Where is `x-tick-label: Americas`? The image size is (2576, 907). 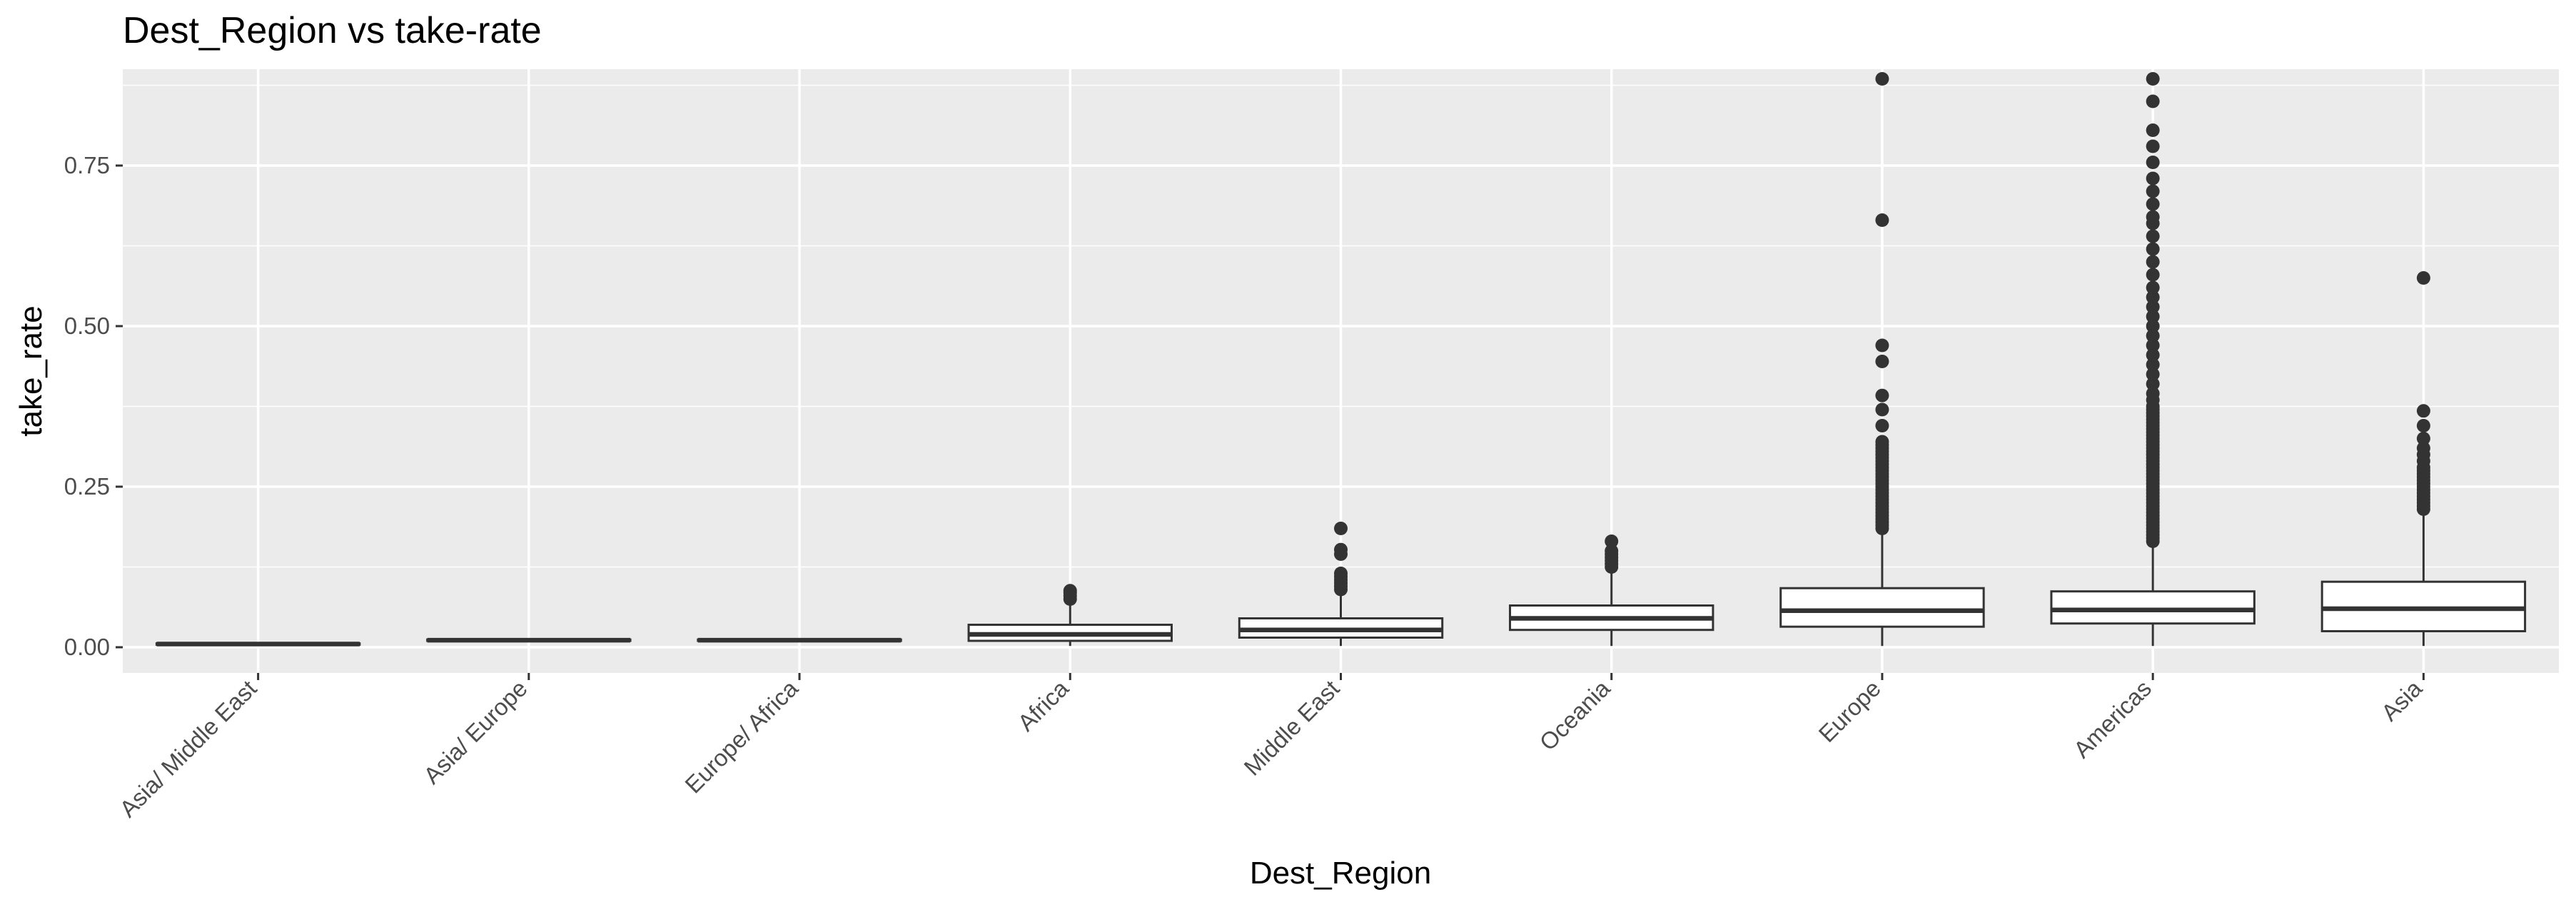
x-tick-label: Americas is located at coordinates (2112, 719).